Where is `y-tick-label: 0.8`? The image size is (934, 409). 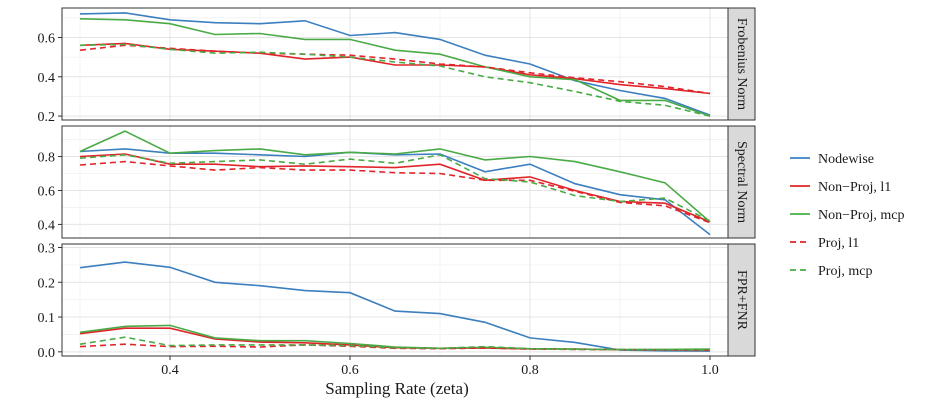 y-tick-label: 0.8 is located at coordinates (47, 158).